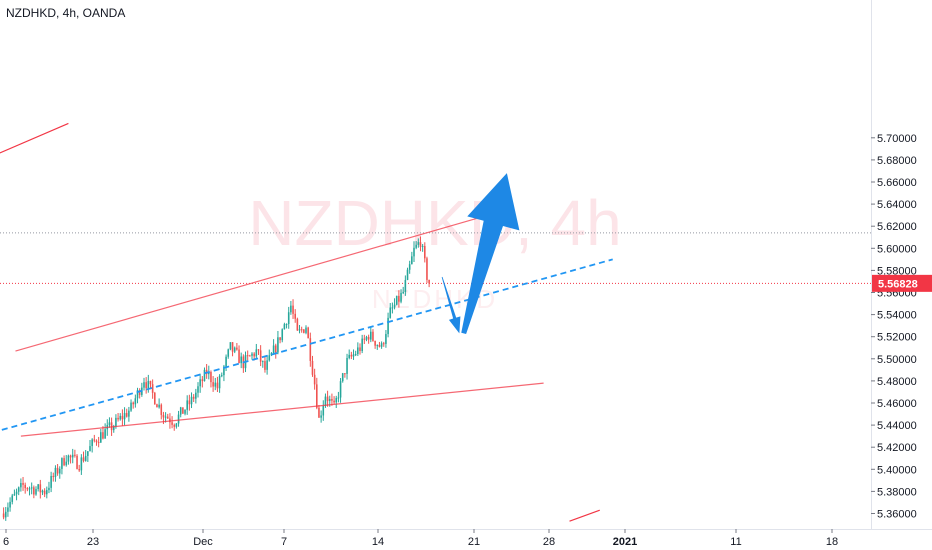 This screenshot has width=932, height=550. Describe the element at coordinates (549, 542) in the screenshot. I see `time-tick-label: 28` at that location.